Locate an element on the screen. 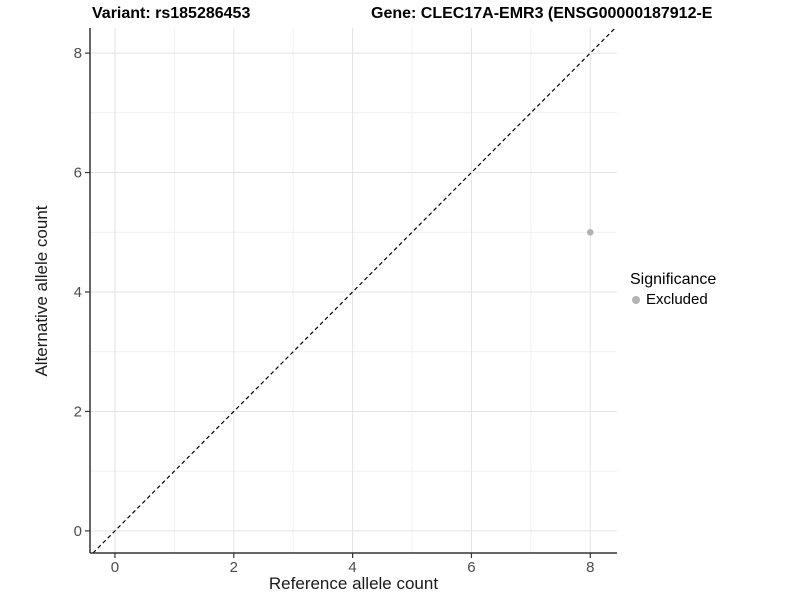 This screenshot has height=600, width=800. y-tick-label: 4 is located at coordinates (78, 292).